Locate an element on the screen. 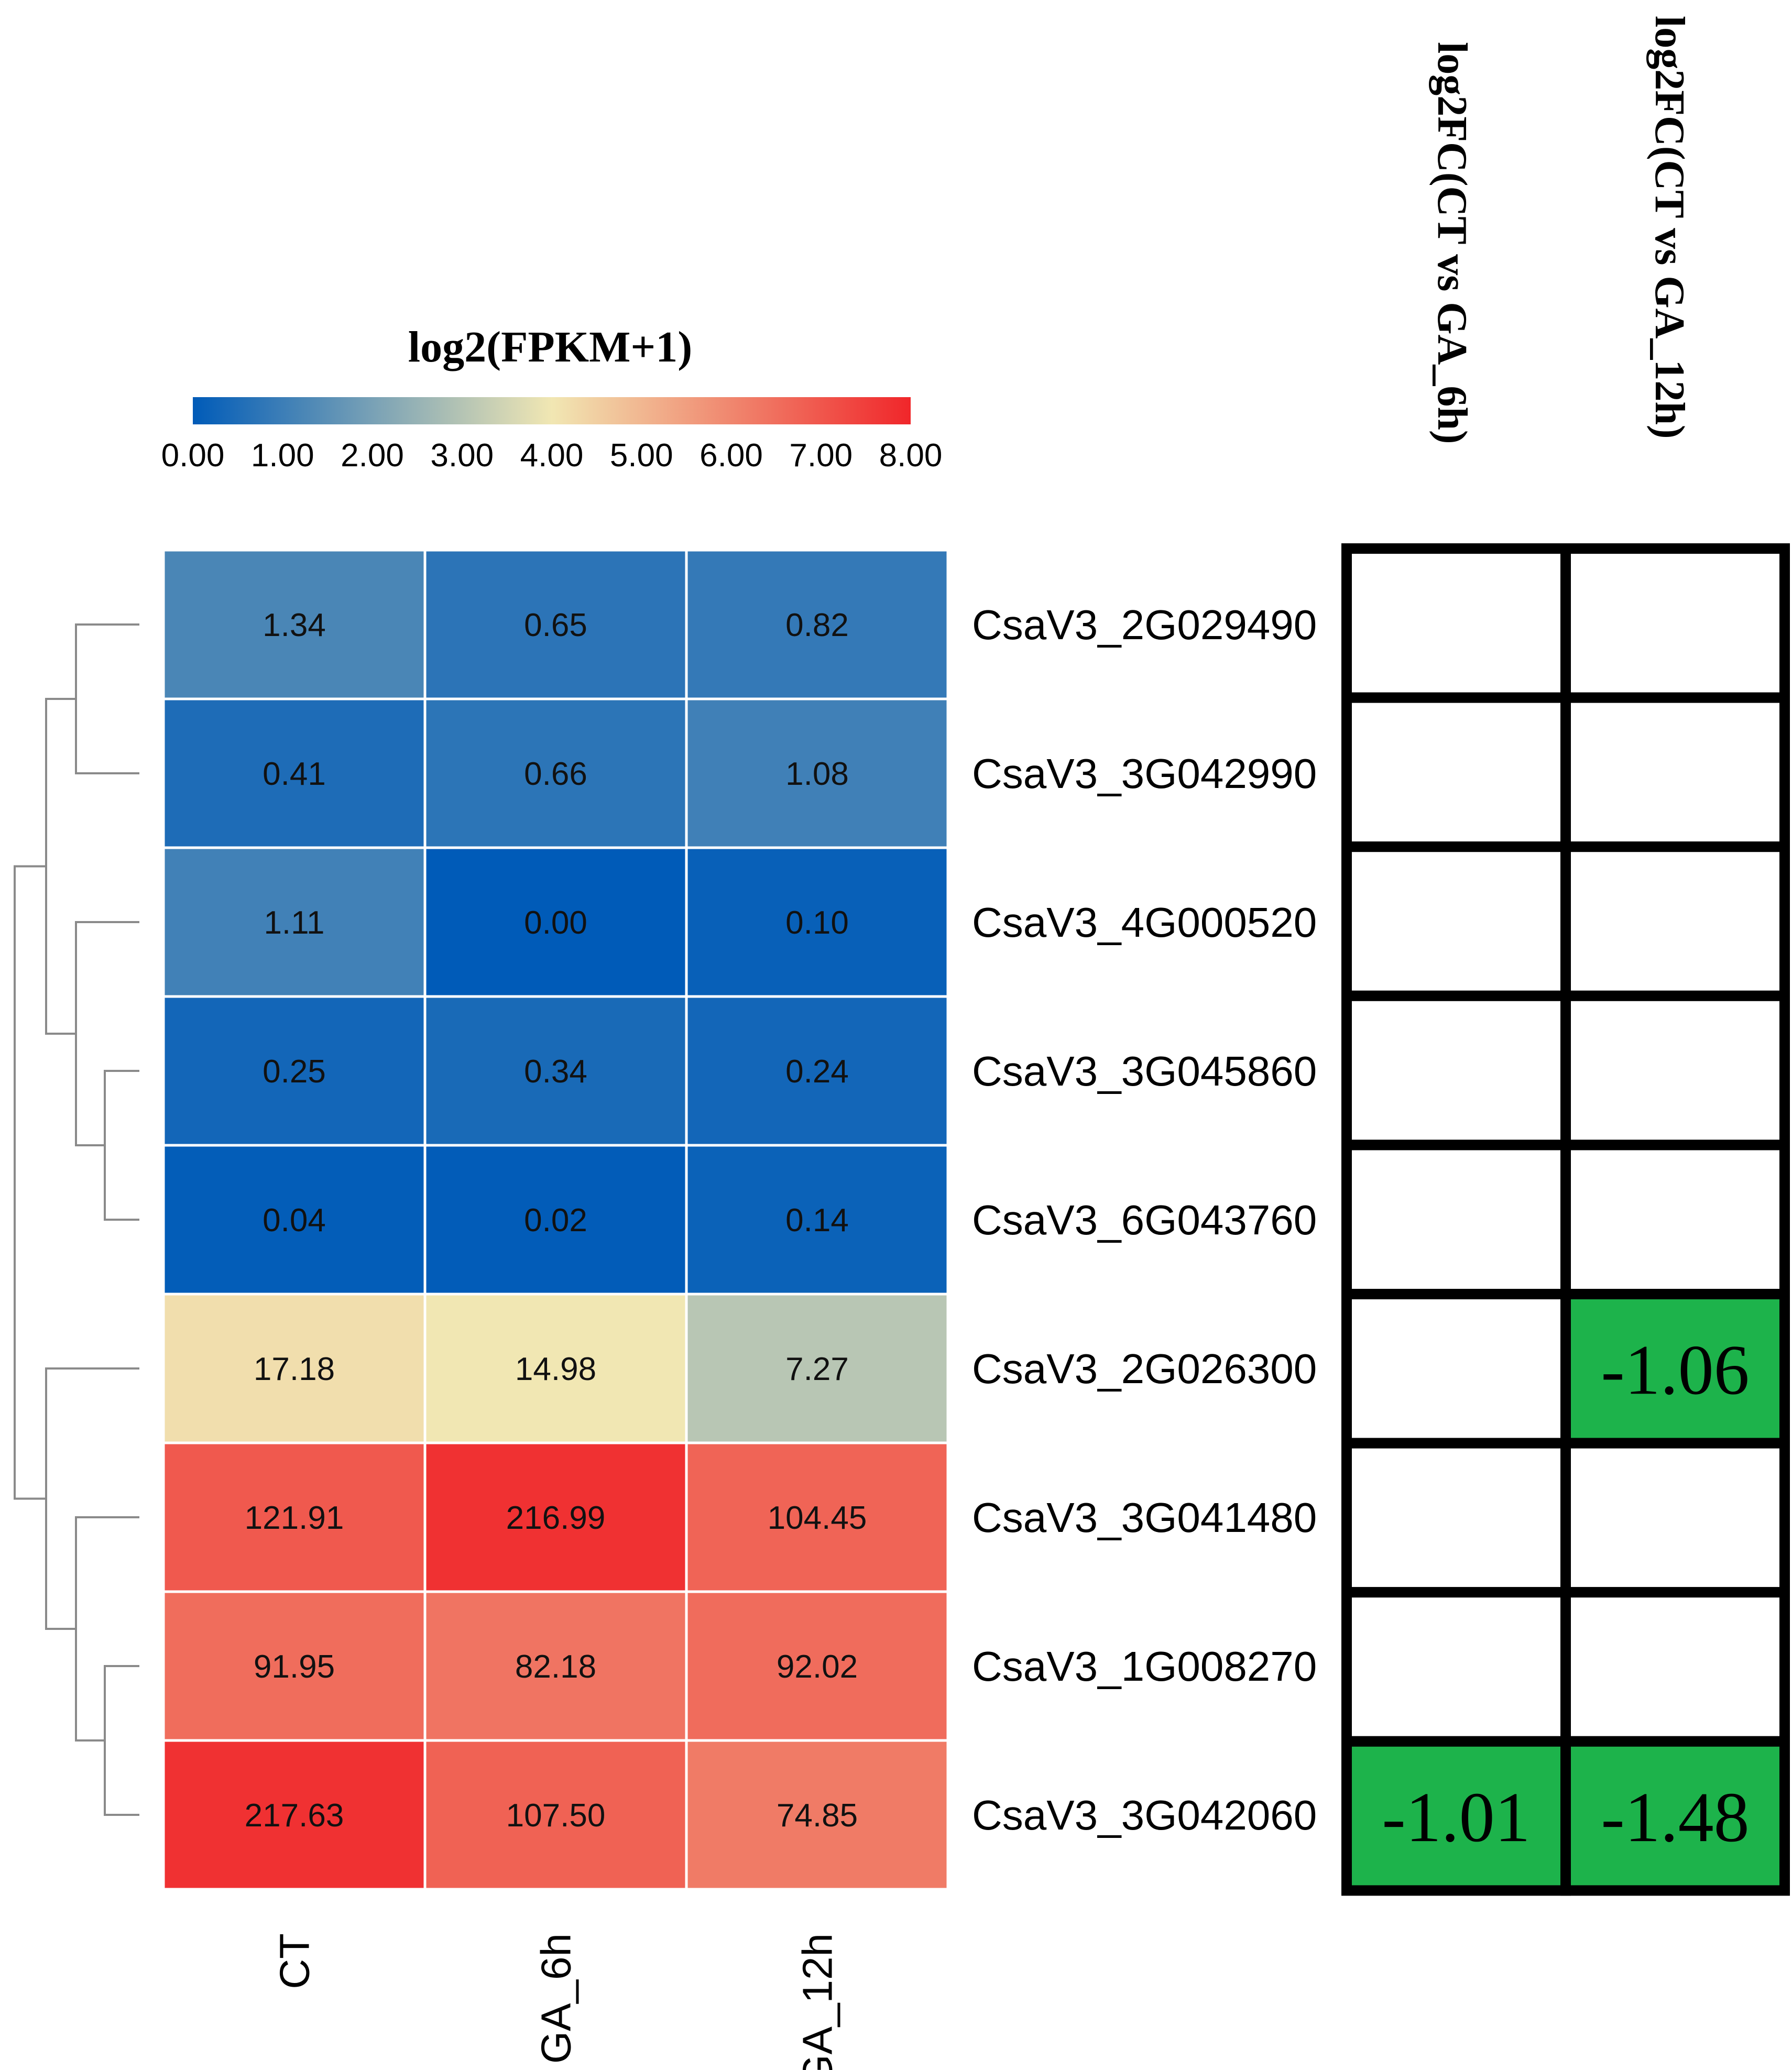 This screenshot has width=1792, height=2070. heatmap-cell-value: 0.24 is located at coordinates (817, 1072).